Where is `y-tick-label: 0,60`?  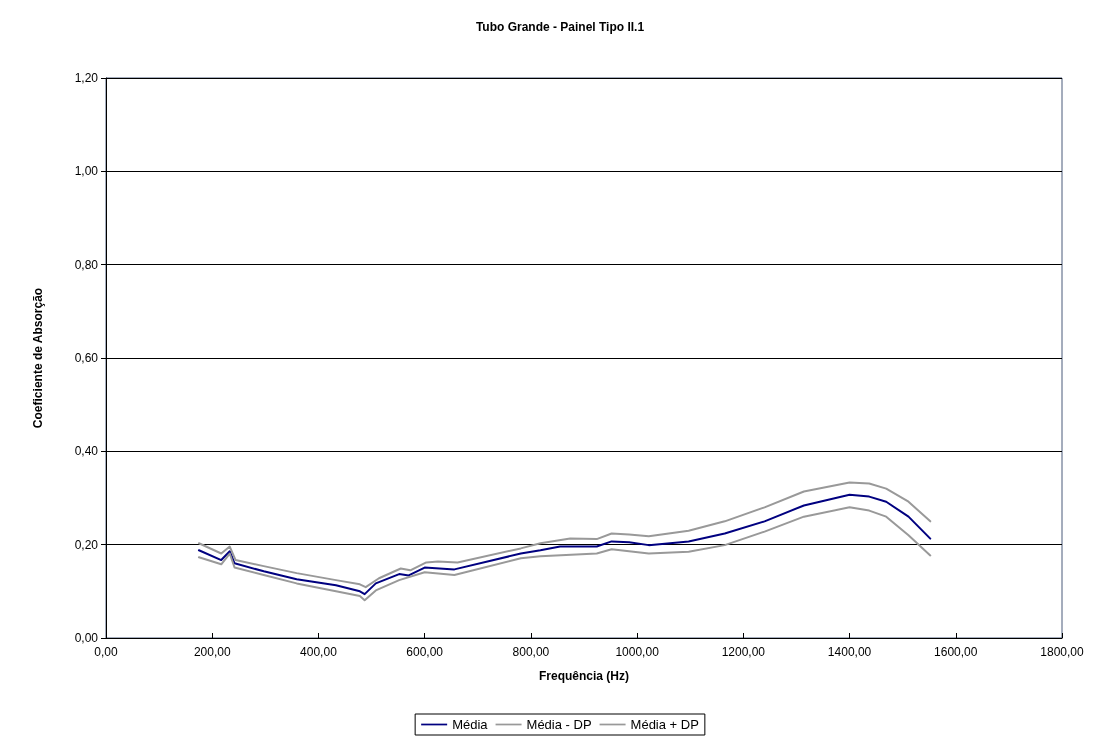
y-tick-label: 0,60 is located at coordinates (86, 358).